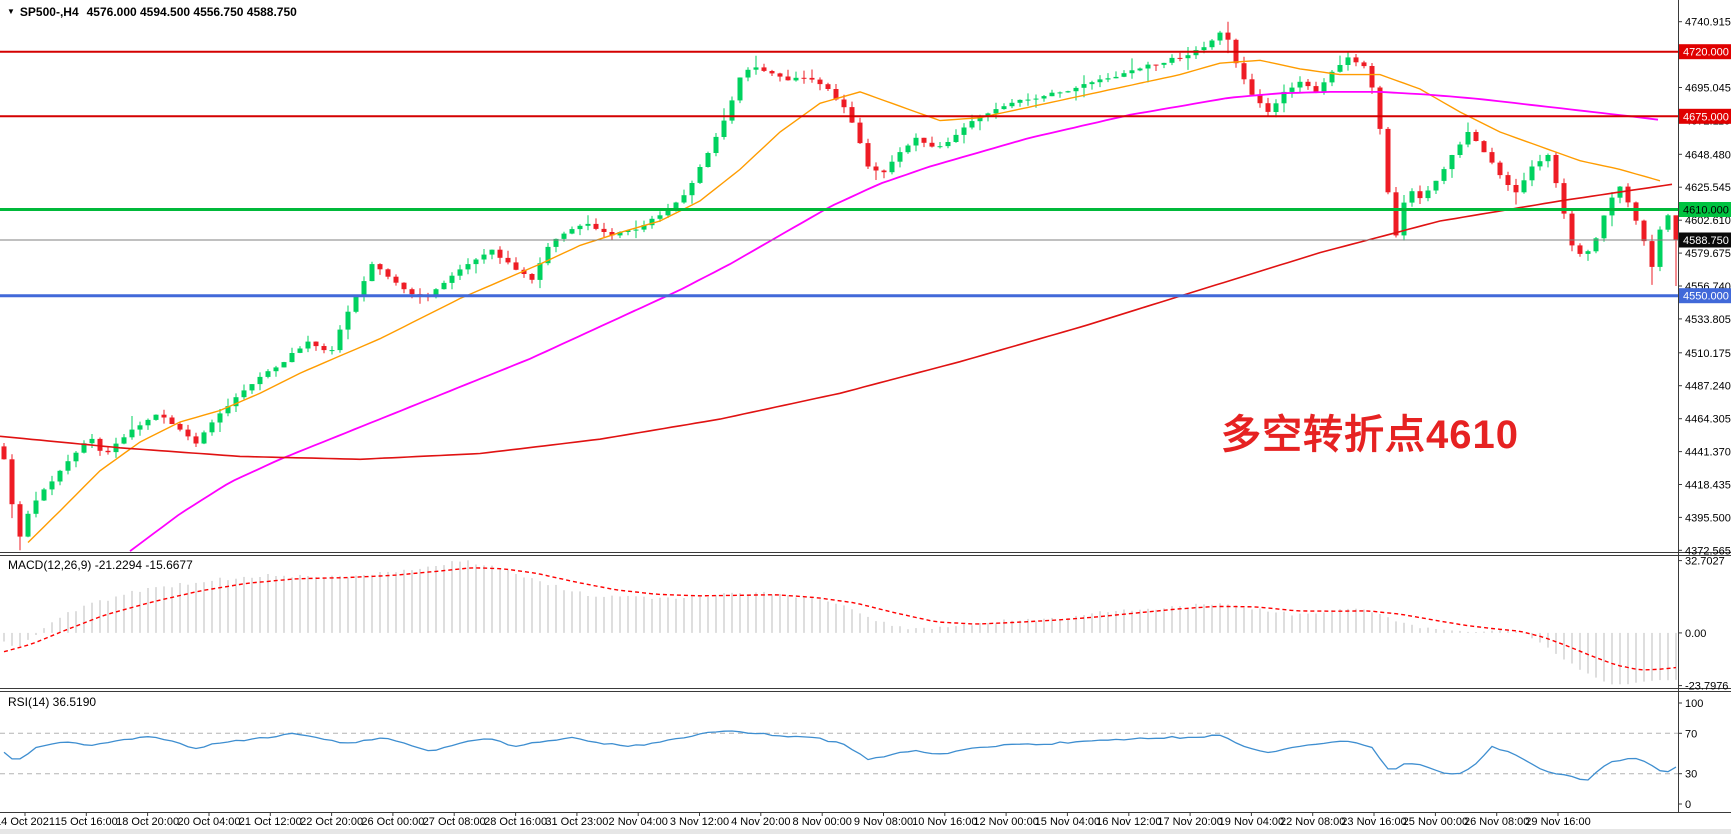  I want to click on rsi-tick-label: 70, so click(1691, 734).